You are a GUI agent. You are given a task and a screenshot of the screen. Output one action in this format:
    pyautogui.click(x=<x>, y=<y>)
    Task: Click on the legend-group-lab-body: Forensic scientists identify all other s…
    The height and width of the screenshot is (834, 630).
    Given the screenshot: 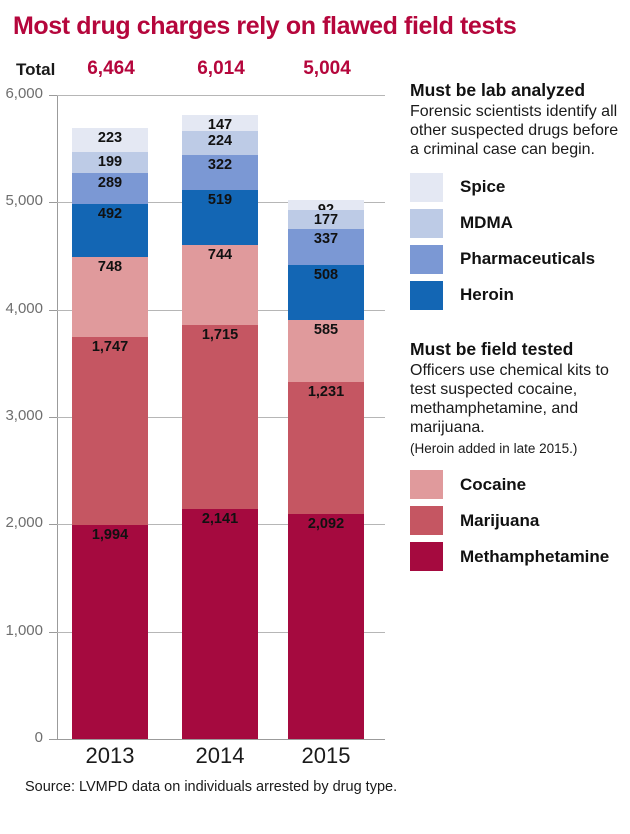 What is the action you would take?
    pyautogui.click(x=514, y=130)
    